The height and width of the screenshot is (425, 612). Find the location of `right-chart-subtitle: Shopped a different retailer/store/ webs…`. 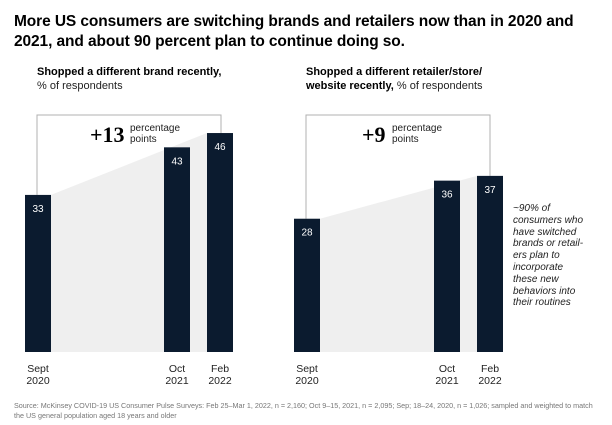

right-chart-subtitle: Shopped a different retailer/store/ webs… is located at coordinates (406, 79).